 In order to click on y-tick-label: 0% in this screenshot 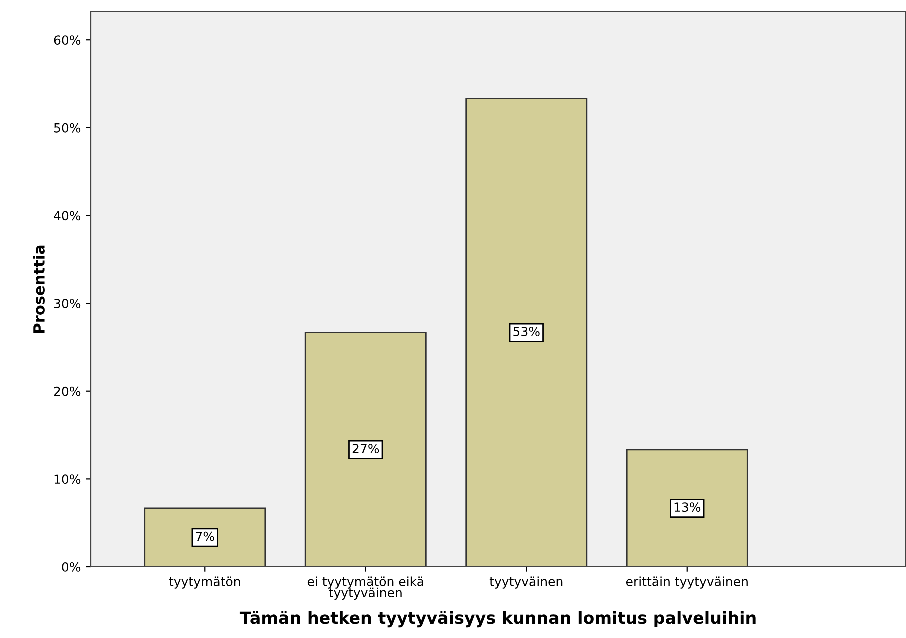, I will do `click(71, 567)`.